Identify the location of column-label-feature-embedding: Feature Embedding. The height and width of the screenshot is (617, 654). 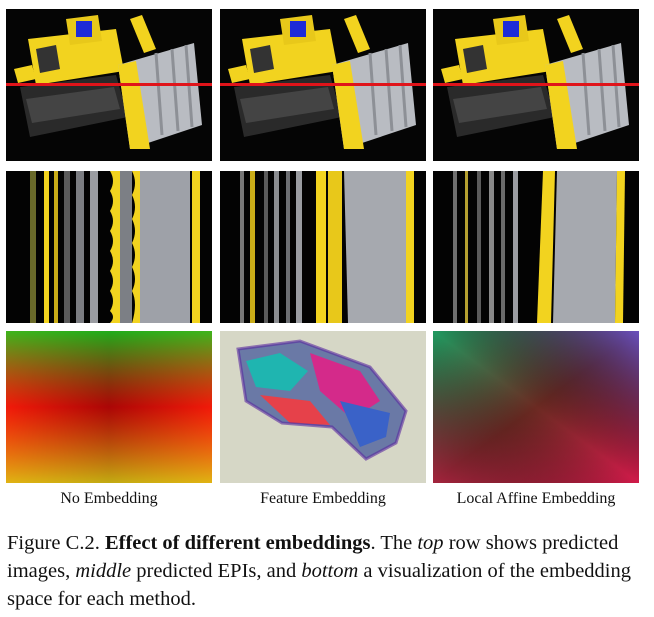
(323, 498).